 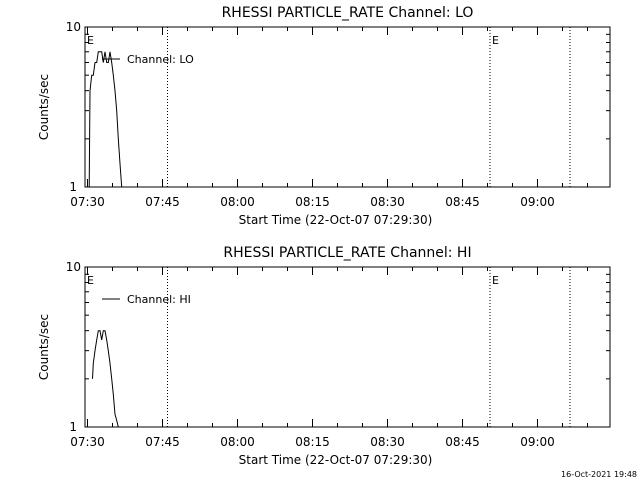 I want to click on legend-label: Channel: LO, so click(x=160, y=59).